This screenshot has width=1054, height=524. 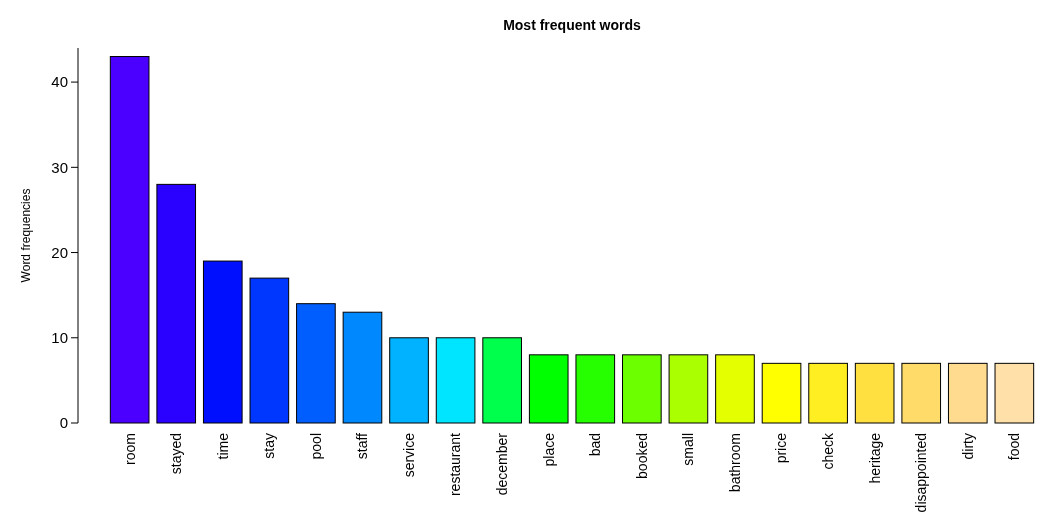 What do you see at coordinates (595, 445) in the screenshot?
I see `x-tick-label: bad` at bounding box center [595, 445].